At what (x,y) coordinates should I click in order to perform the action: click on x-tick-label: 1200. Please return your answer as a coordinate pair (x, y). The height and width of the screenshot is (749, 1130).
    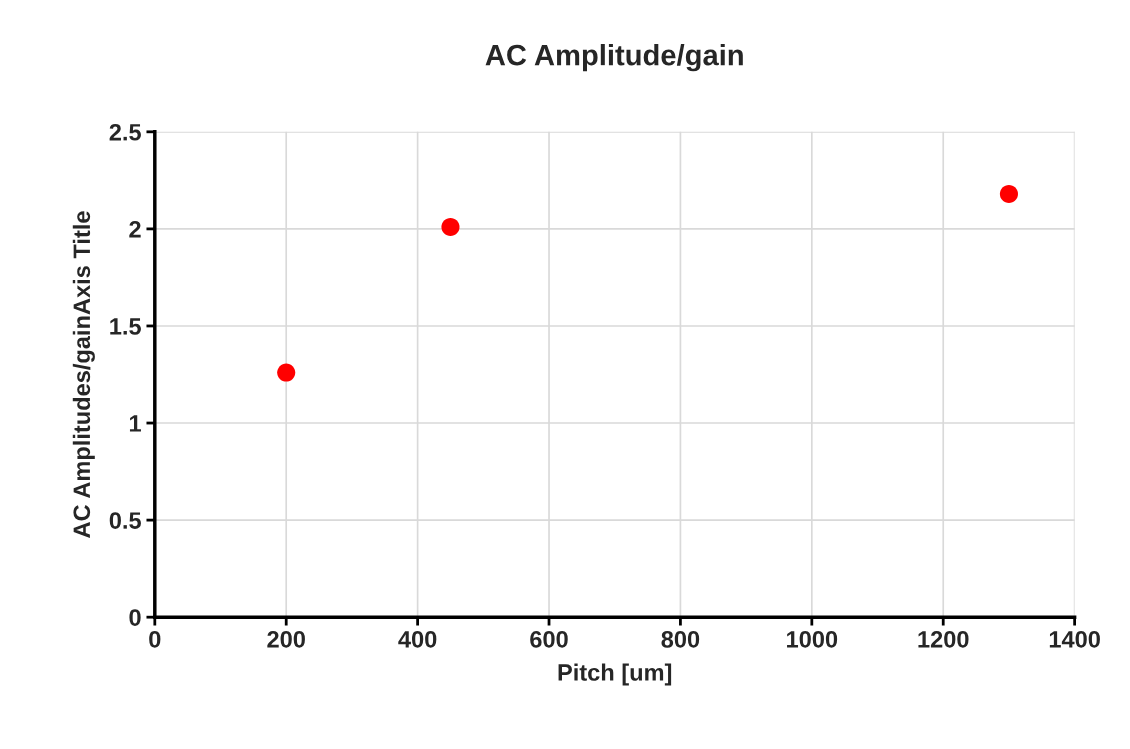
    Looking at the image, I should click on (943, 639).